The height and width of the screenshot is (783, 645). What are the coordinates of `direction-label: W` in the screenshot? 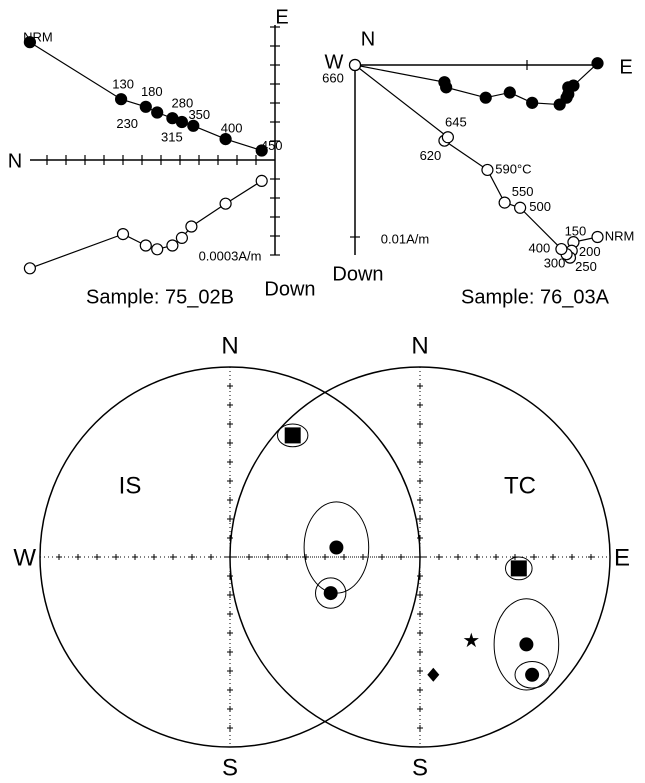 It's located at (24, 557).